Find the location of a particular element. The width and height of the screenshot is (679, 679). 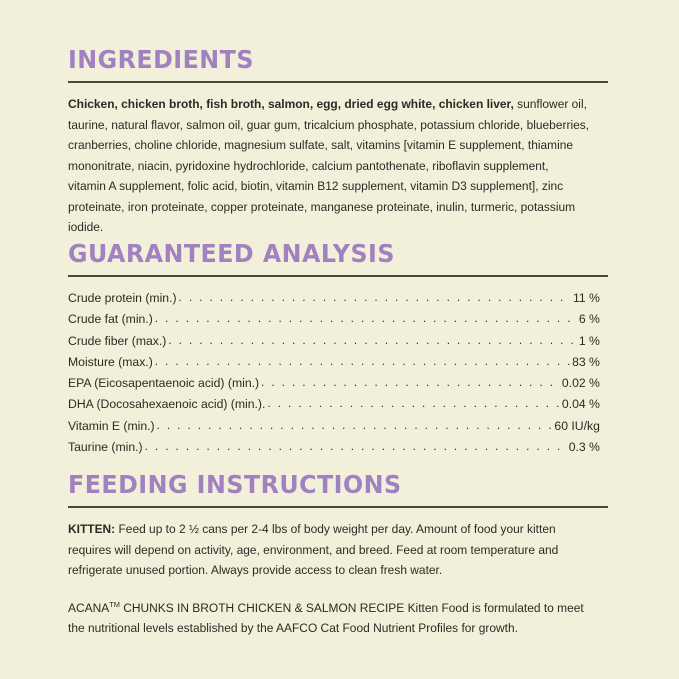

analysis-value: 0.02 % is located at coordinates (580, 383).